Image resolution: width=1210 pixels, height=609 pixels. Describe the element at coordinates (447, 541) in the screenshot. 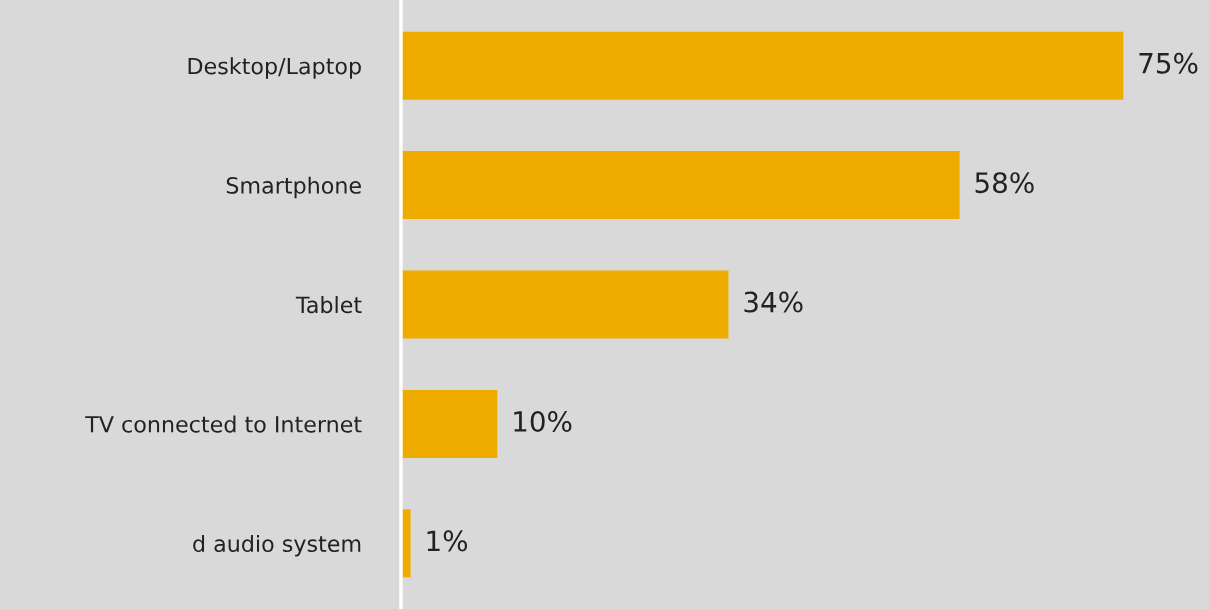

I see `data-label: 1%` at that location.